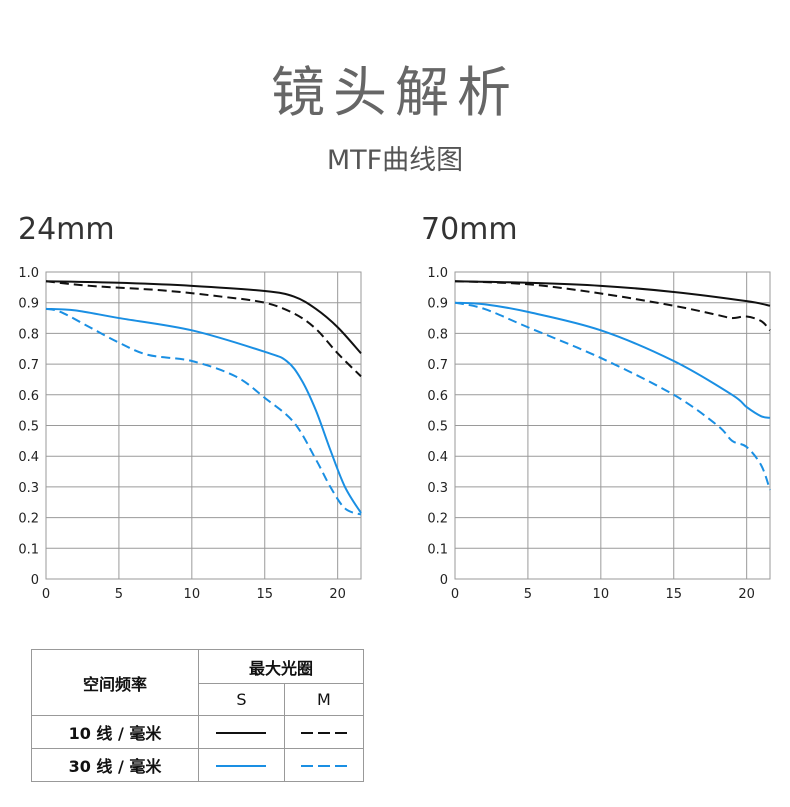 This screenshot has height=807, width=790. I want to click on ytick-label-24mm-9: 0.9, so click(28, 304).